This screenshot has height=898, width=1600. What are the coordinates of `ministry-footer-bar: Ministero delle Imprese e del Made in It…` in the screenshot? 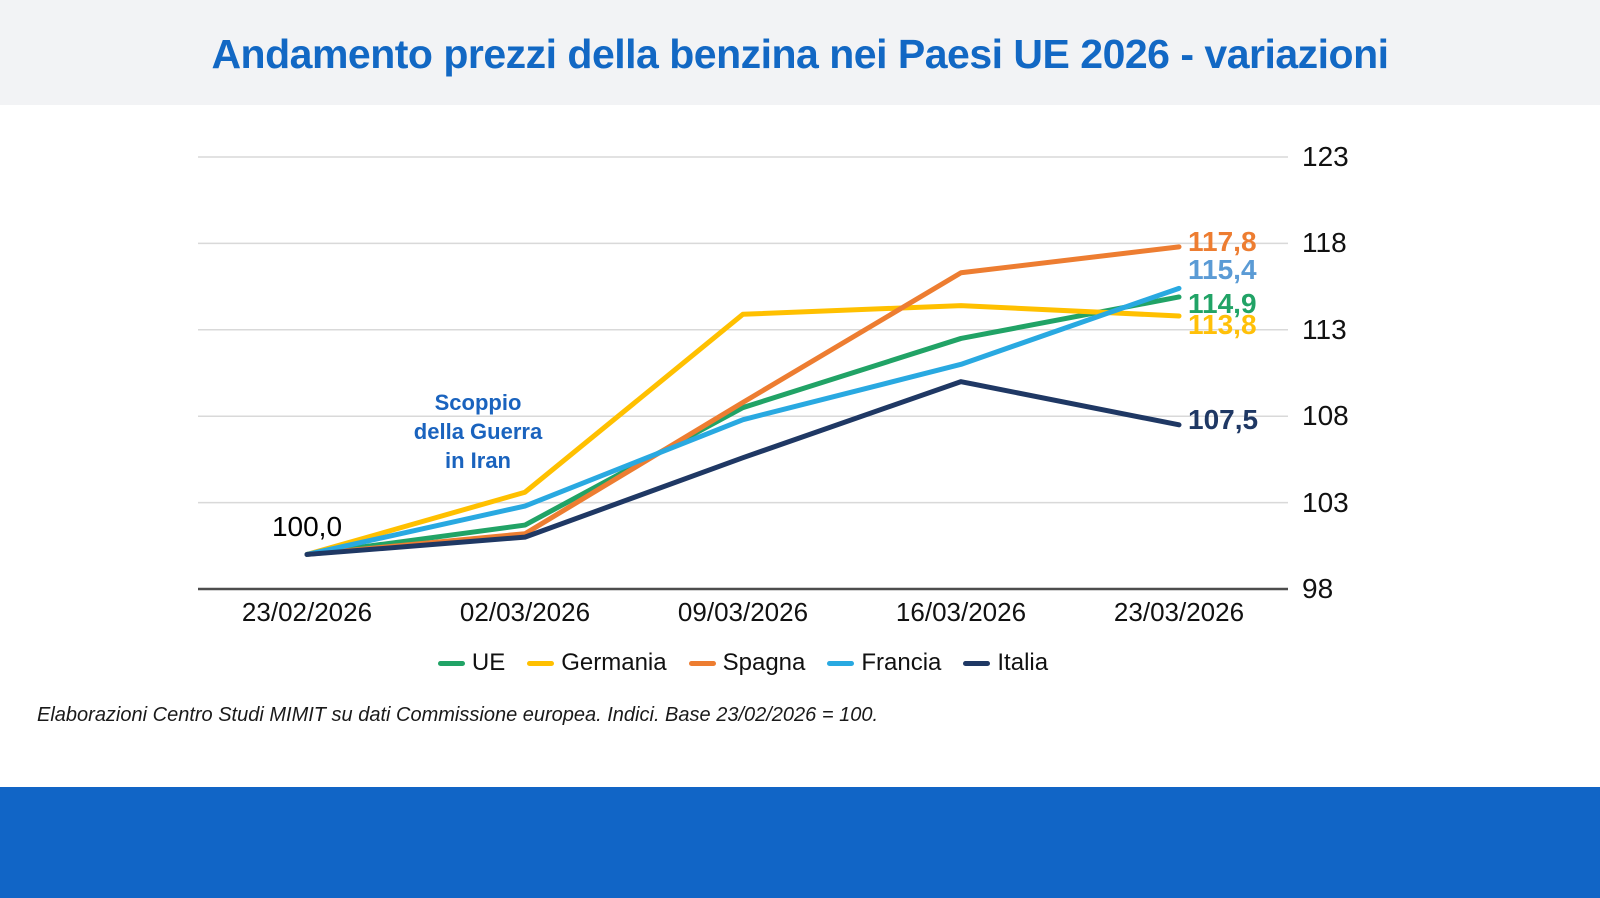 It's located at (800, 842).